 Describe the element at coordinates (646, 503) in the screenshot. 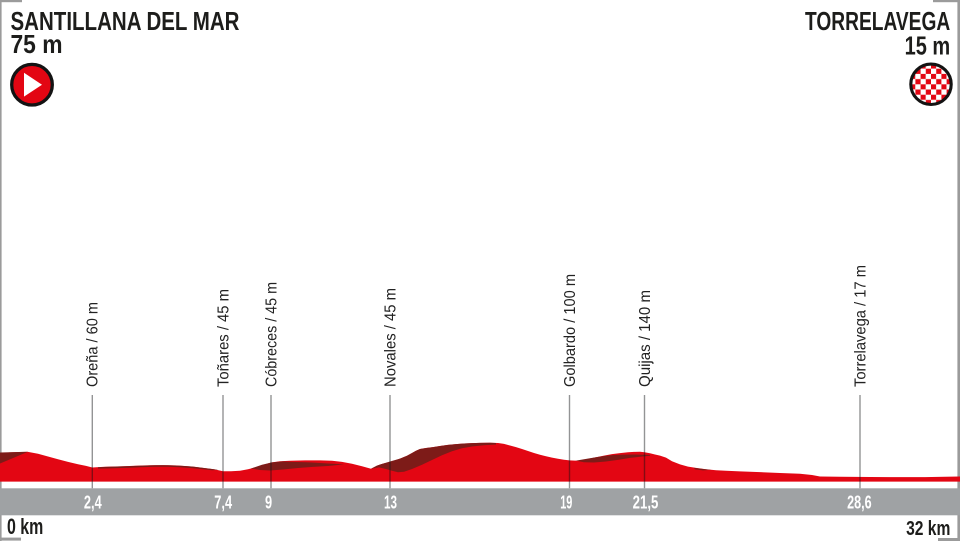

I see `svg-text: 21,5` at that location.